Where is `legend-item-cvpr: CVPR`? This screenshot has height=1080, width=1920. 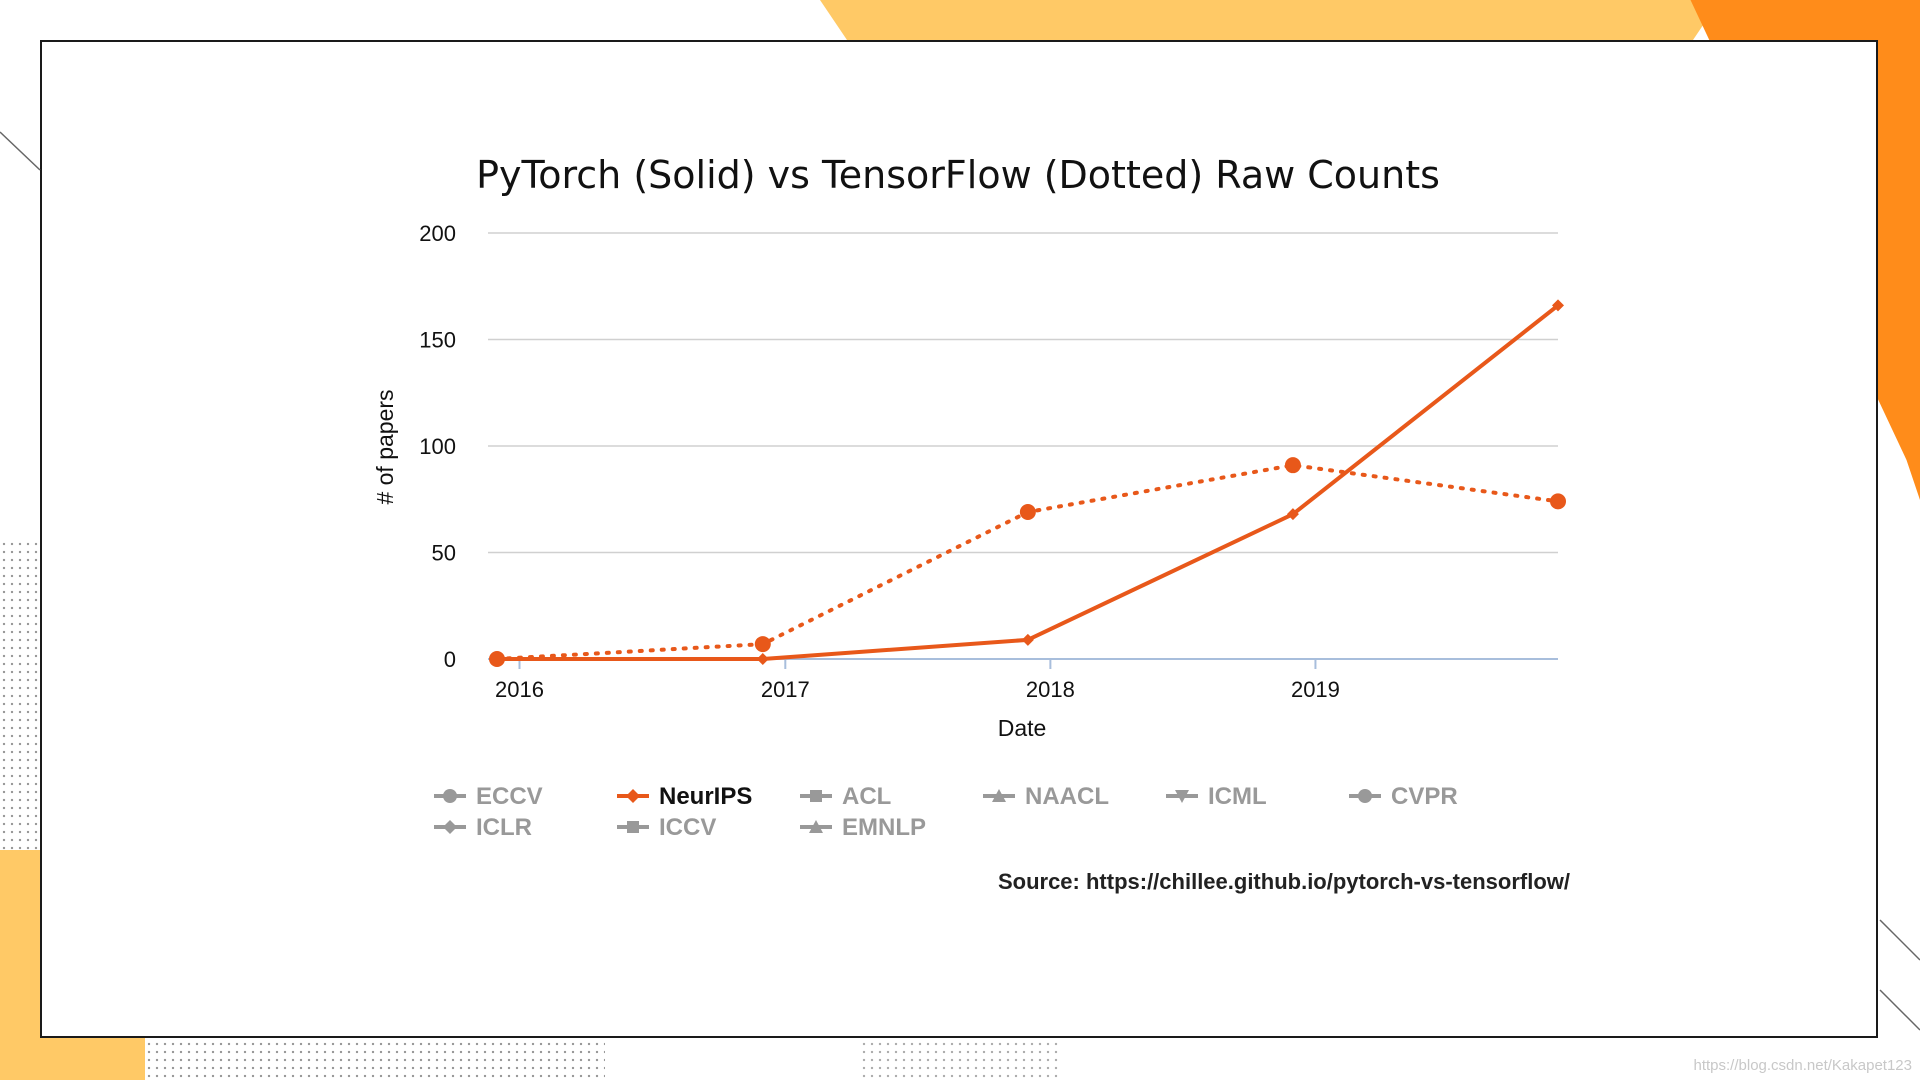
legend-item-cvpr: CVPR is located at coordinates (1403, 796).